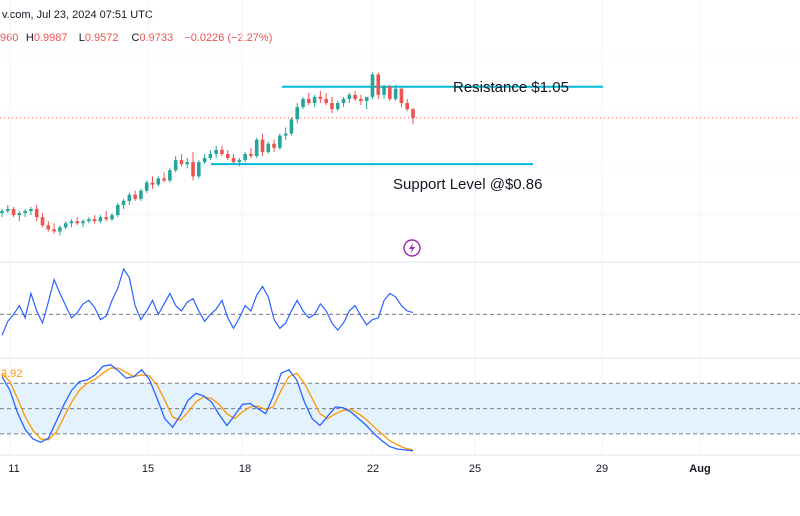 This screenshot has width=800, height=516. Describe the element at coordinates (359, 469) in the screenshot. I see `x-axis: 11 15 18 22 25 29 Aug` at that location.